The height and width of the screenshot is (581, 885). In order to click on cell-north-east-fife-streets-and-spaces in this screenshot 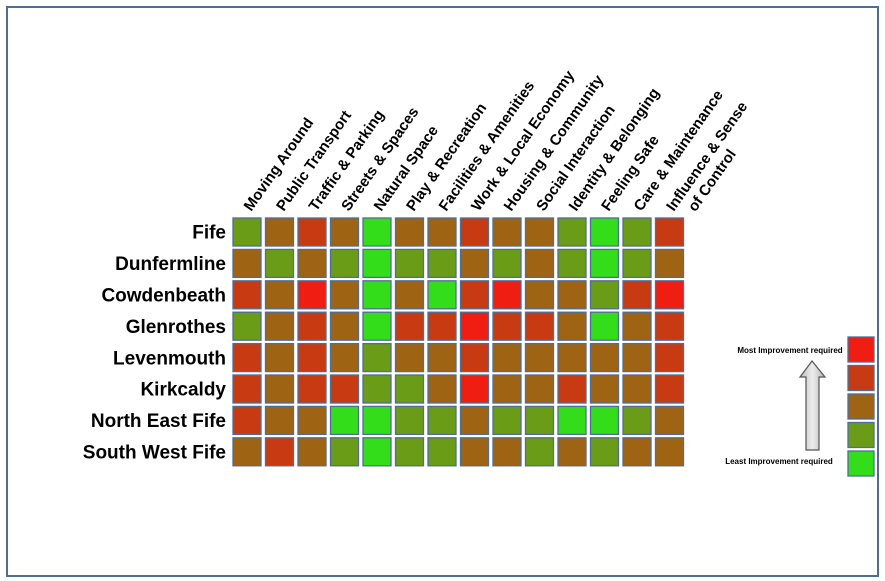, I will do `click(345, 420)`.